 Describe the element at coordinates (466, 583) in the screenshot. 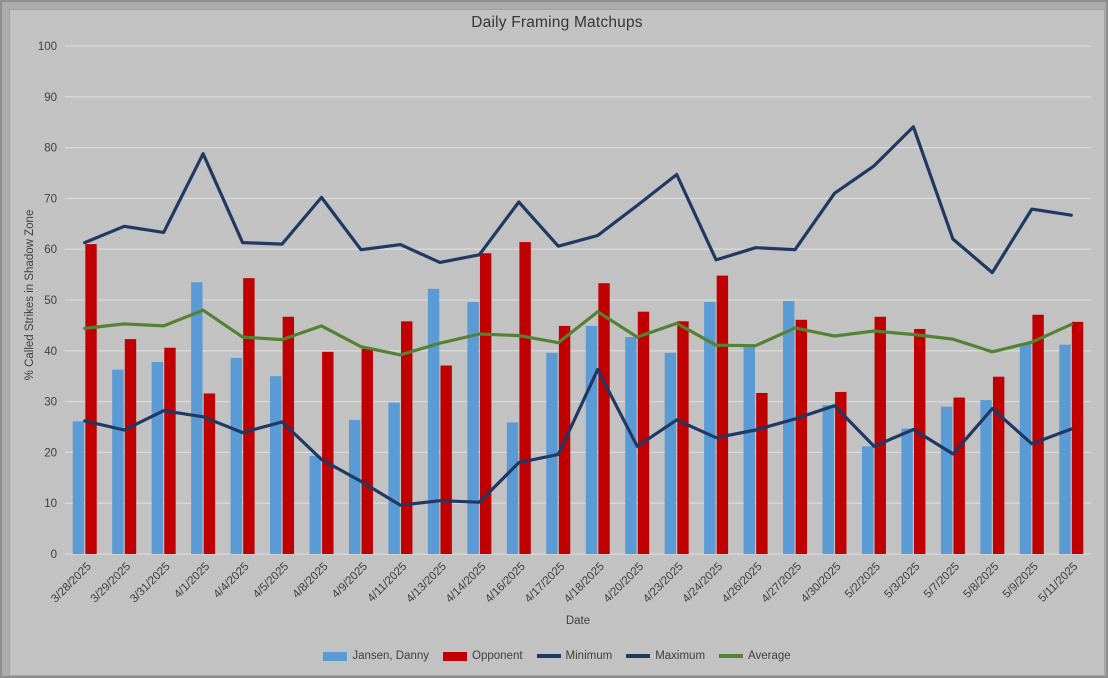

I see `x-tick-label: 4/14/2025` at that location.